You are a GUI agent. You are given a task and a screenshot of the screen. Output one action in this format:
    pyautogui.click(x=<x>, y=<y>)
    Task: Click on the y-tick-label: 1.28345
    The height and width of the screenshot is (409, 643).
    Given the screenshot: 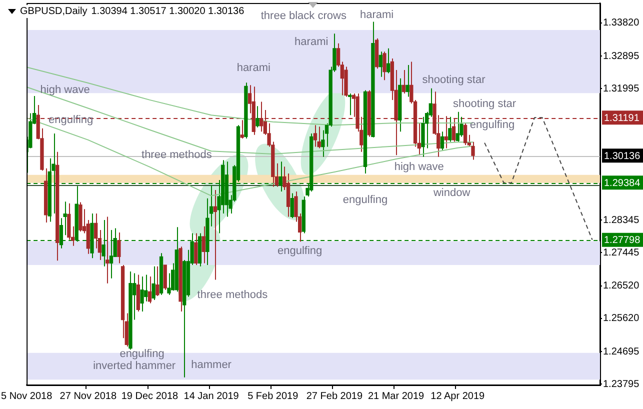 What is the action you would take?
    pyautogui.click(x=621, y=220)
    